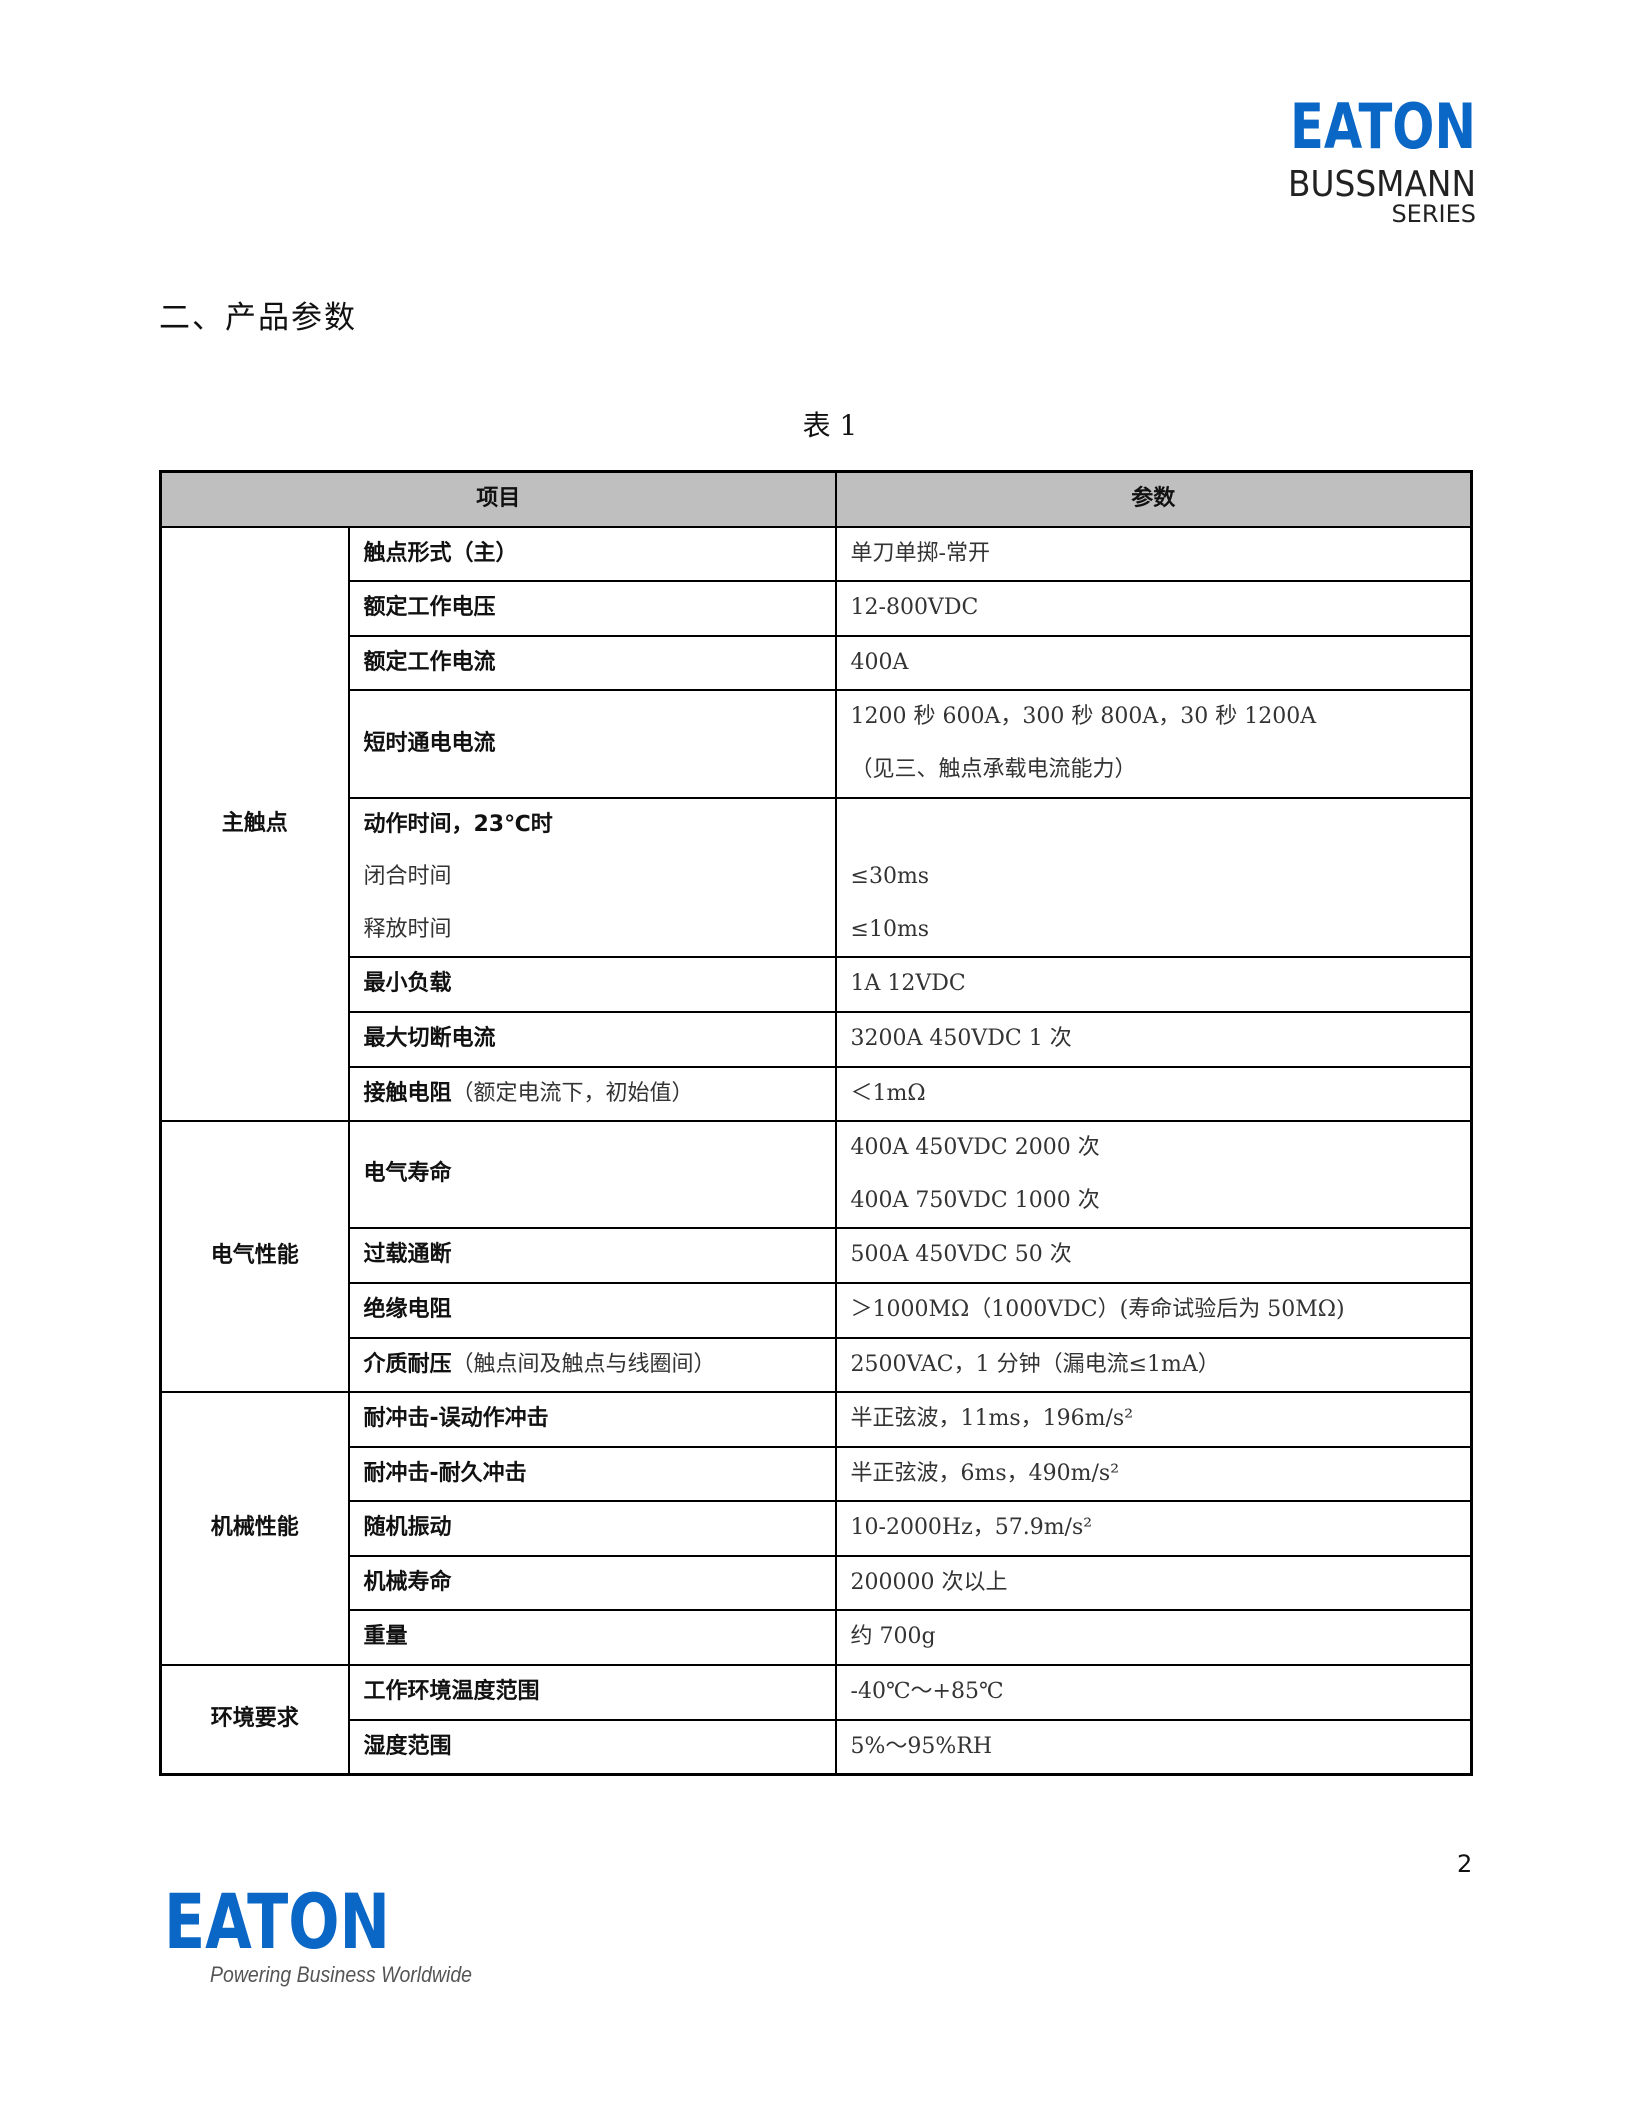 The height and width of the screenshot is (2112, 1632). I want to click on value-line: 10-2000Hz，57.9m/s², so click(971, 1528).